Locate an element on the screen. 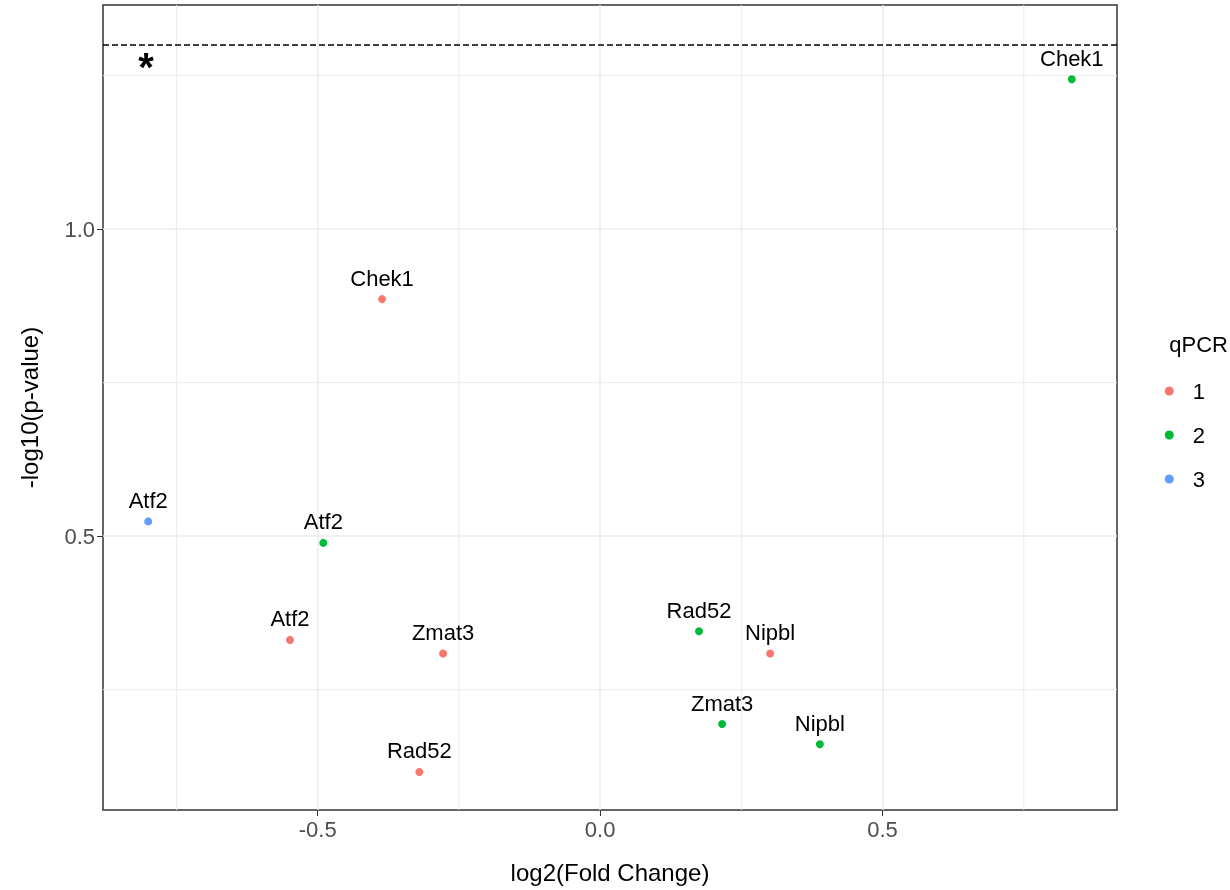  legend-label: 2 is located at coordinates (1199, 435).